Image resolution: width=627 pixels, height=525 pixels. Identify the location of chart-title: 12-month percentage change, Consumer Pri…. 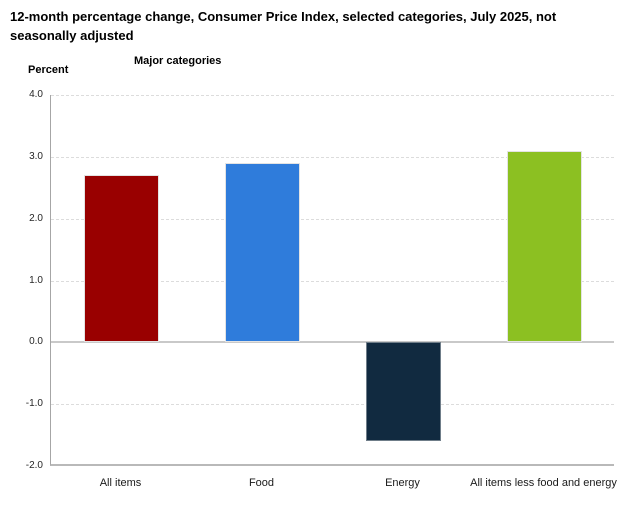
(283, 26).